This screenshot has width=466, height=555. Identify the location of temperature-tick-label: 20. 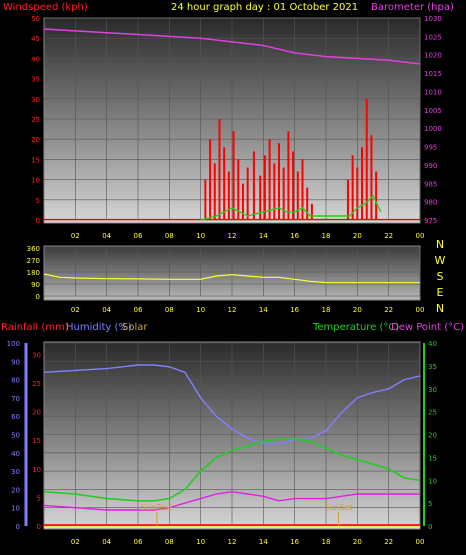
(432, 436).